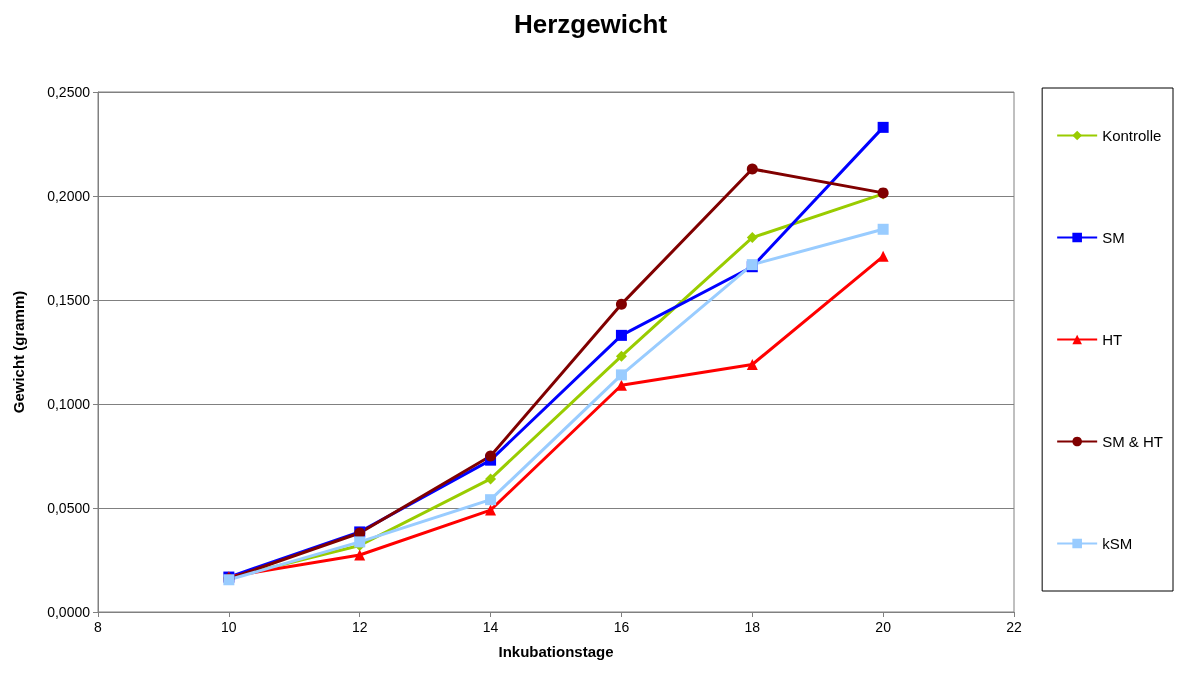  Describe the element at coordinates (1132, 135) in the screenshot. I see `legend-label: Kontrolle` at that location.